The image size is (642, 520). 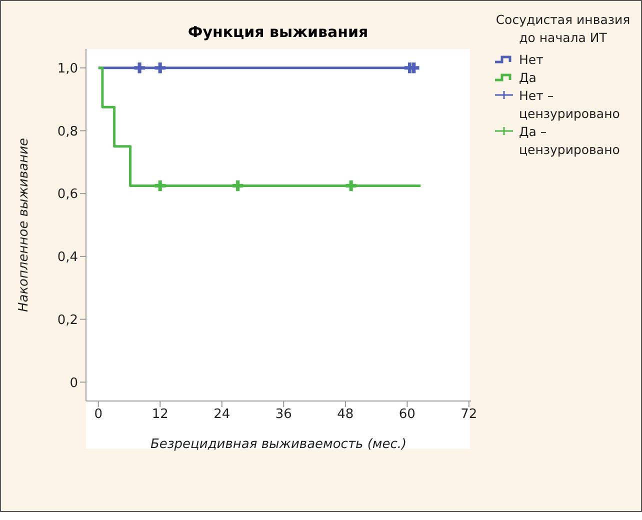 What do you see at coordinates (24, 225) in the screenshot?
I see `y-axis-title: Накопленное выживание` at bounding box center [24, 225].